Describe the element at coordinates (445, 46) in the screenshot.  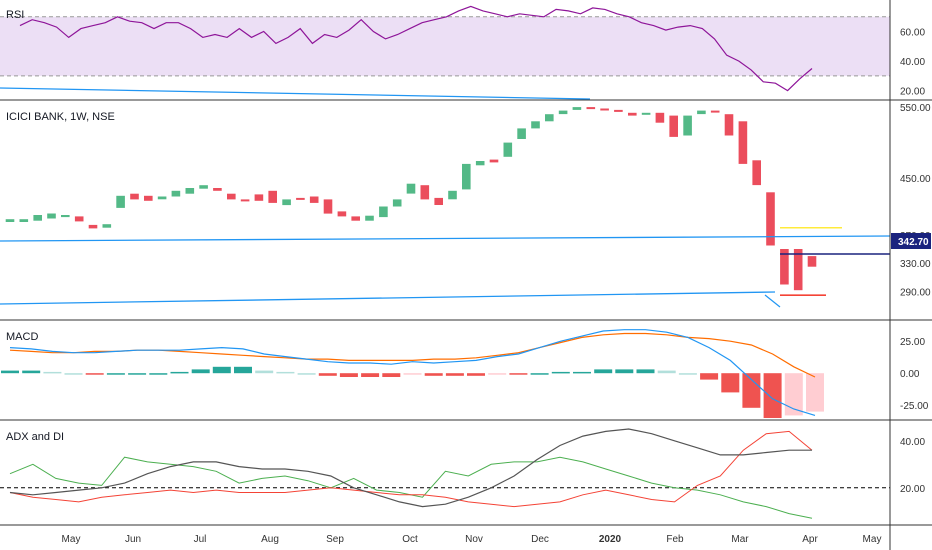
I see `rsi-band` at that location.